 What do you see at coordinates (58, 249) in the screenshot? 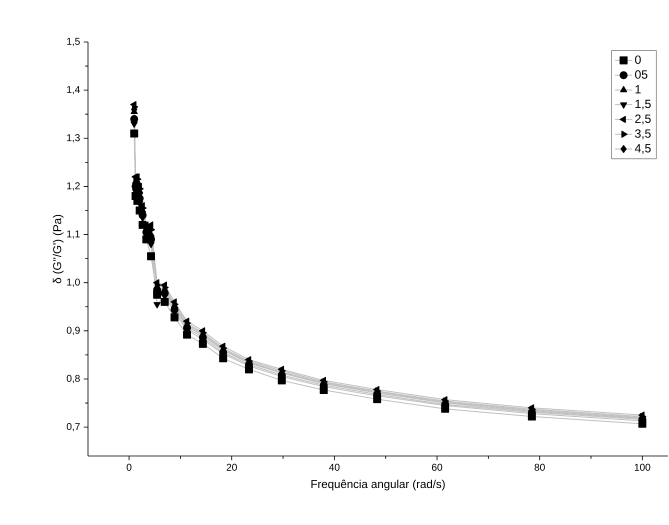
I see `y-axis-title: δ (G''/G') (Pa)` at bounding box center [58, 249].